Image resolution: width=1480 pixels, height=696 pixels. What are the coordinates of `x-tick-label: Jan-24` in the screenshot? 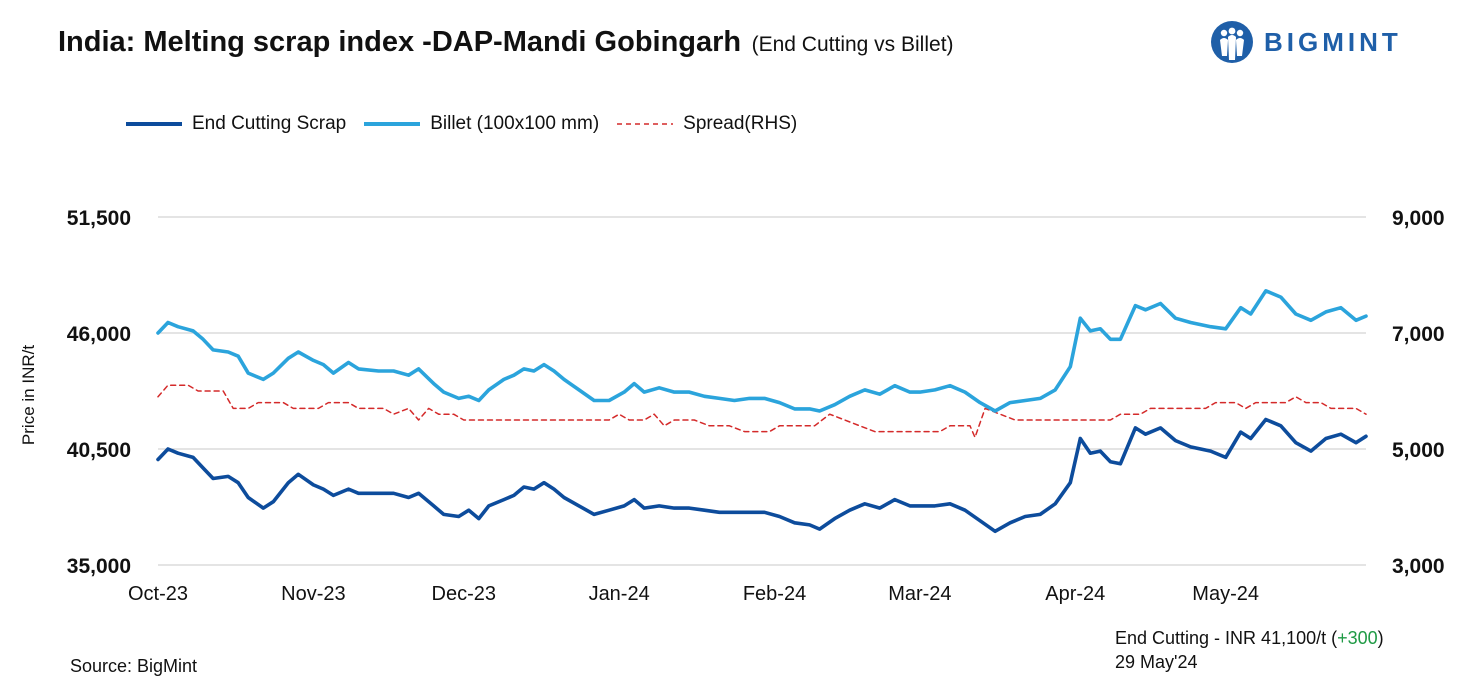 It's located at (619, 594).